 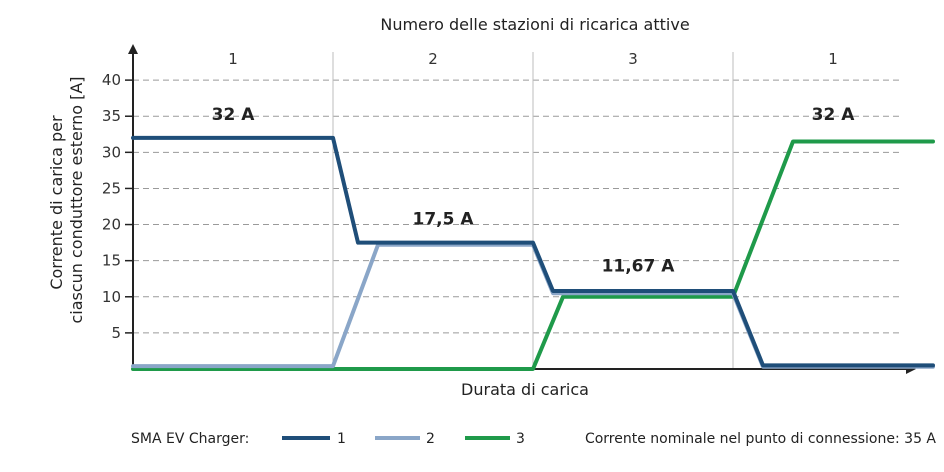 What do you see at coordinates (111, 225) in the screenshot?
I see `y-tick-label-20: 20` at bounding box center [111, 225].